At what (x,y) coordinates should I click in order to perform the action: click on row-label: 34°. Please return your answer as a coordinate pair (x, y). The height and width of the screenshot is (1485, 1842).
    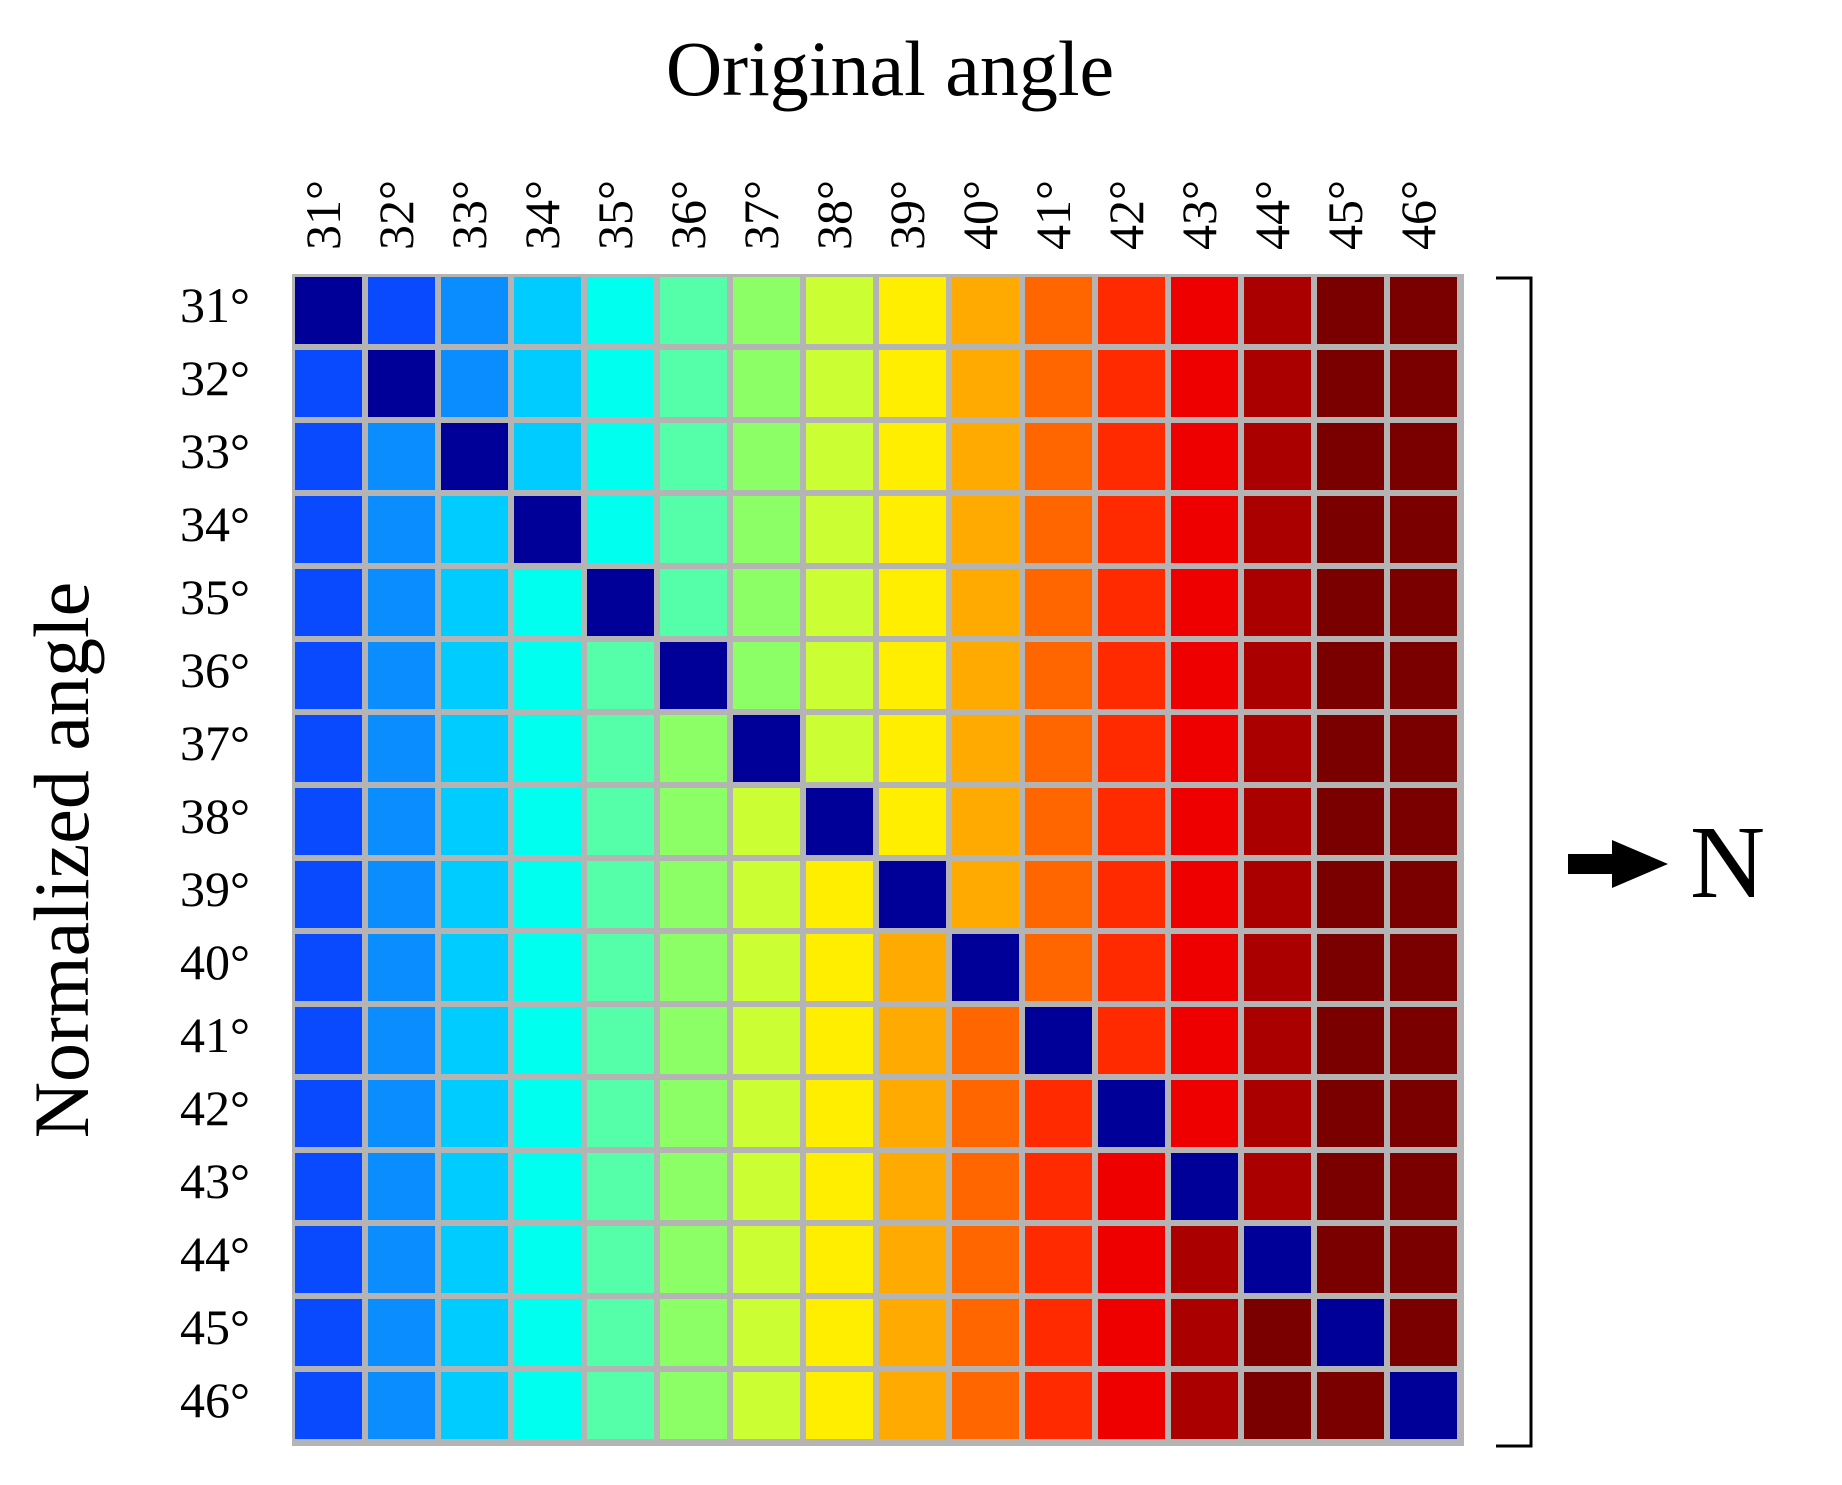
    Looking at the image, I should click on (215, 524).